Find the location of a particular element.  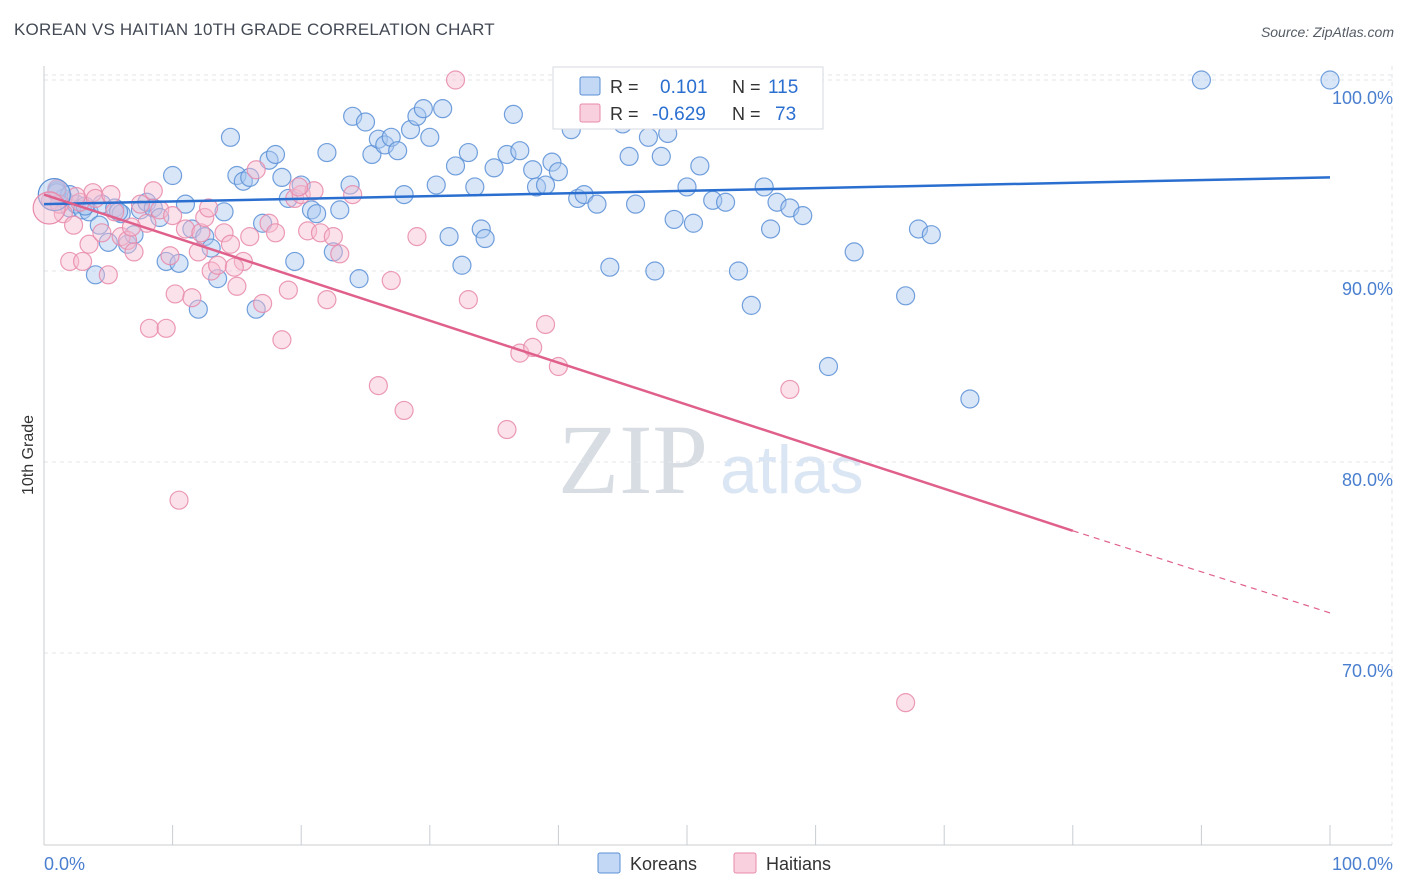

haitian-trend-extension is located at coordinates (1201, 572).